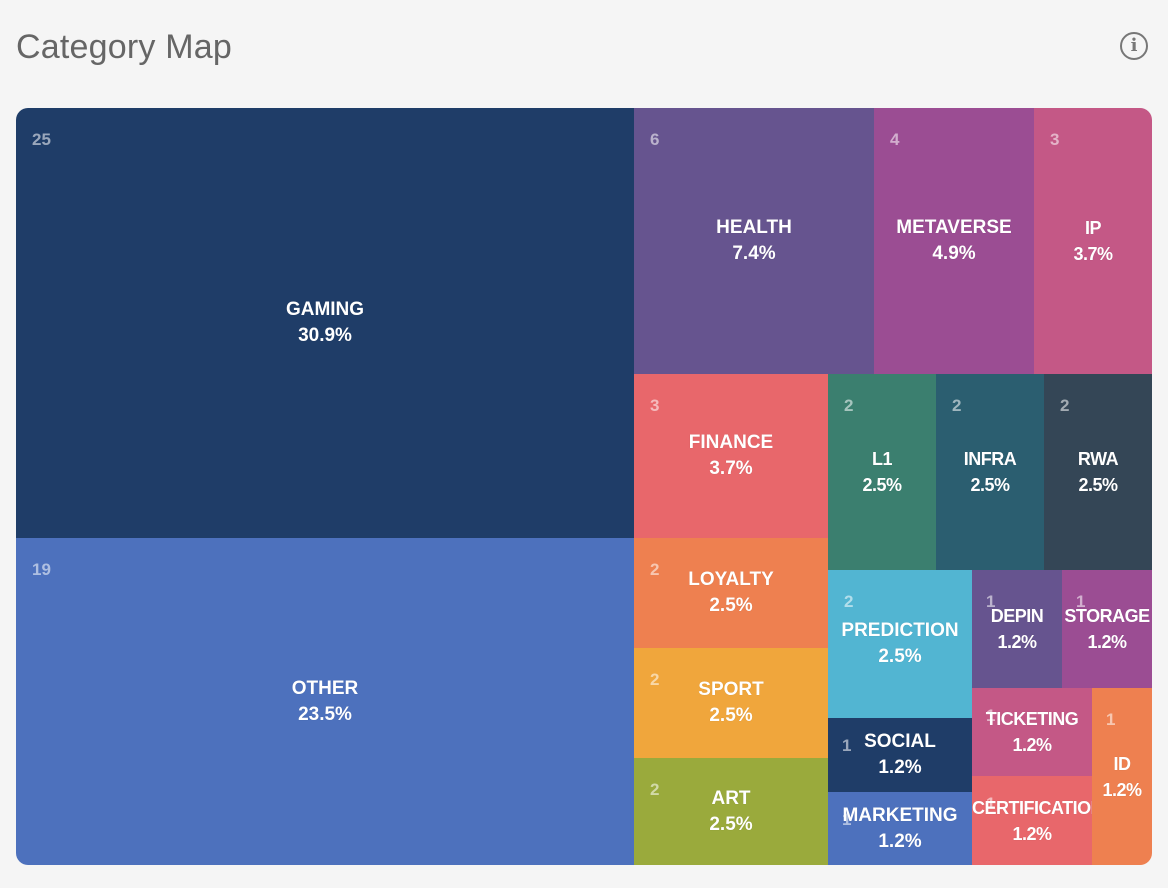  Describe the element at coordinates (882, 472) in the screenshot. I see `treemap-cell-l1: 2 L1 2.5%` at that location.